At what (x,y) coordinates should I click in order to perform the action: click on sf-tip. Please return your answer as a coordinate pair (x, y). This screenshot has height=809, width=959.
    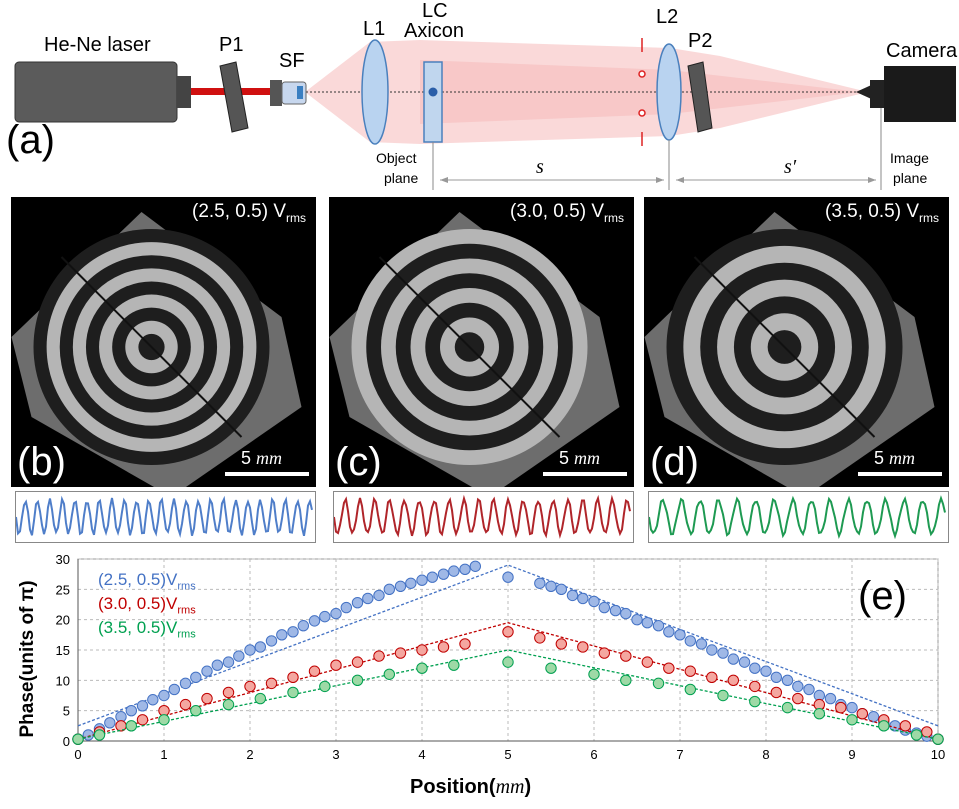
    Looking at the image, I should click on (300, 92).